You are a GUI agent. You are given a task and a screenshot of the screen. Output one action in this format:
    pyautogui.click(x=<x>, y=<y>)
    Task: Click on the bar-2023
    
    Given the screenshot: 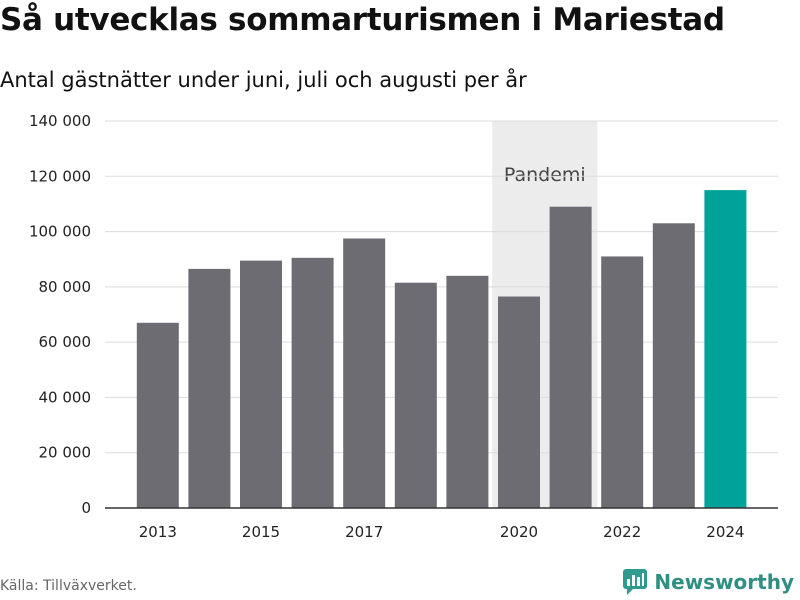 What is the action you would take?
    pyautogui.click(x=673, y=365)
    